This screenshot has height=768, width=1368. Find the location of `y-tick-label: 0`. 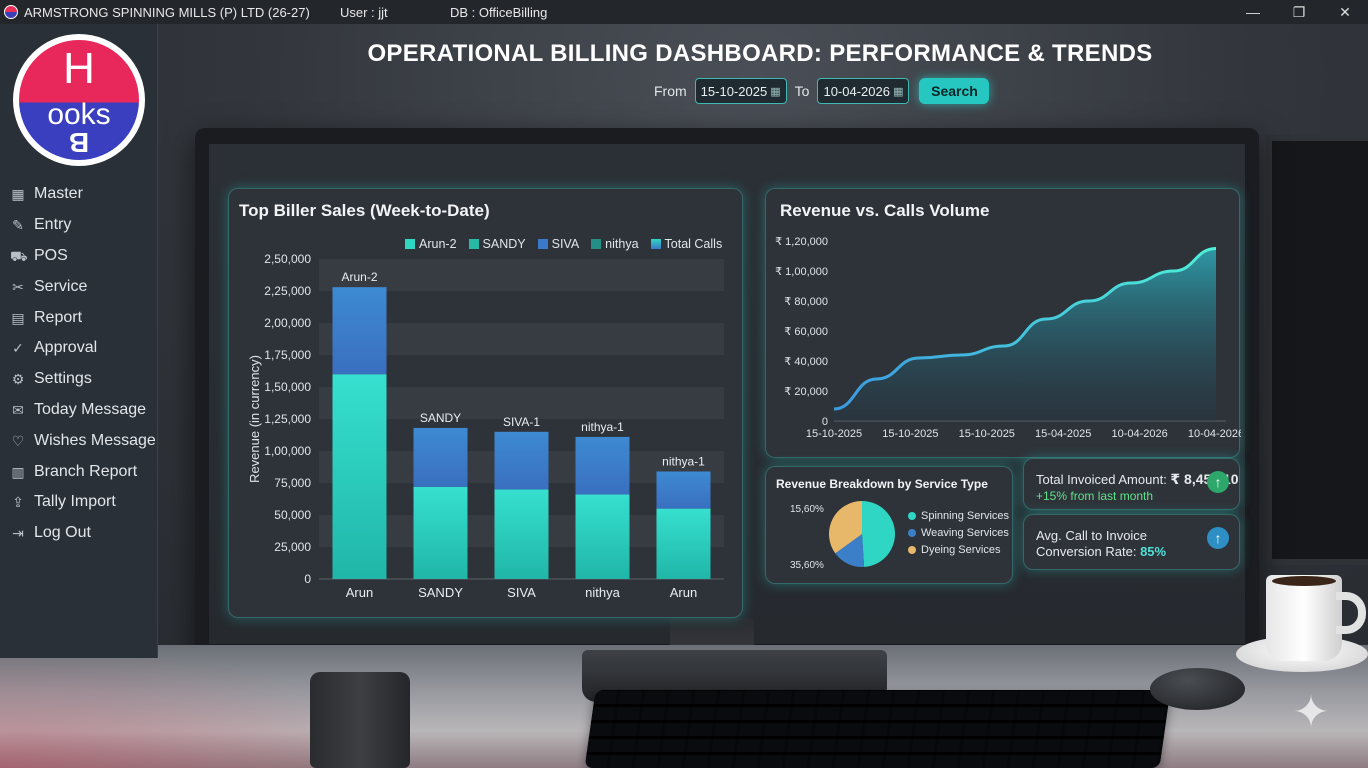

y-tick-label: 0 is located at coordinates (307, 579).